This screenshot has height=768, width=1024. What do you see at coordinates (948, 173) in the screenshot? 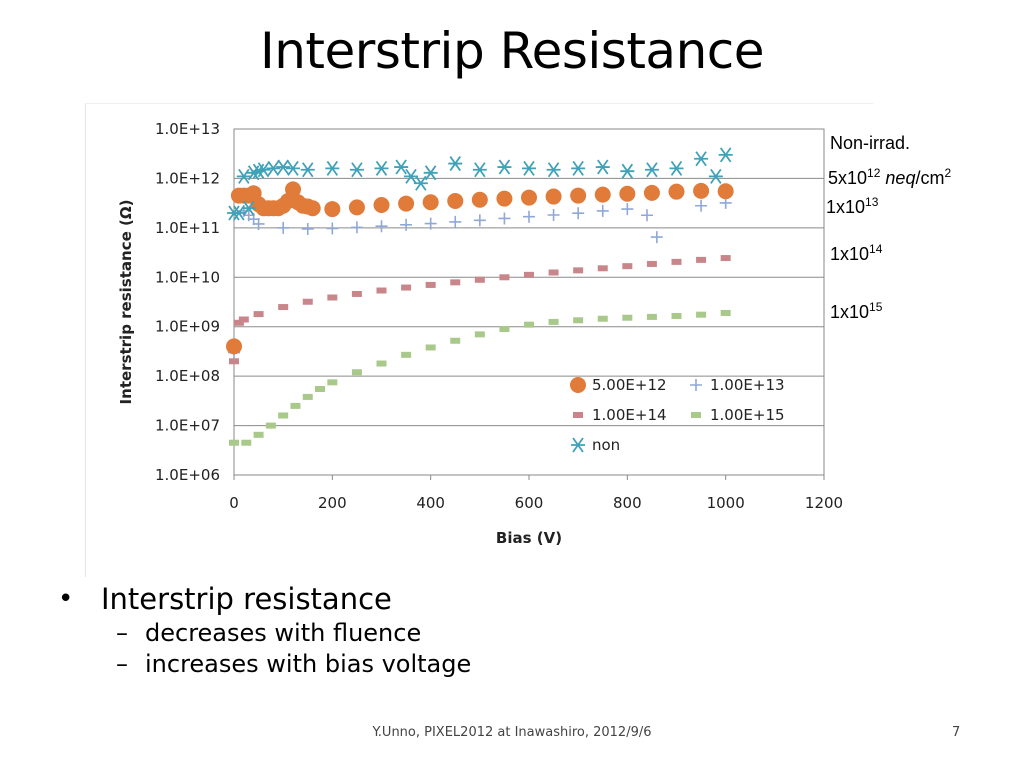
I see `annotation-5e12-unit-exp: 2` at bounding box center [948, 173].